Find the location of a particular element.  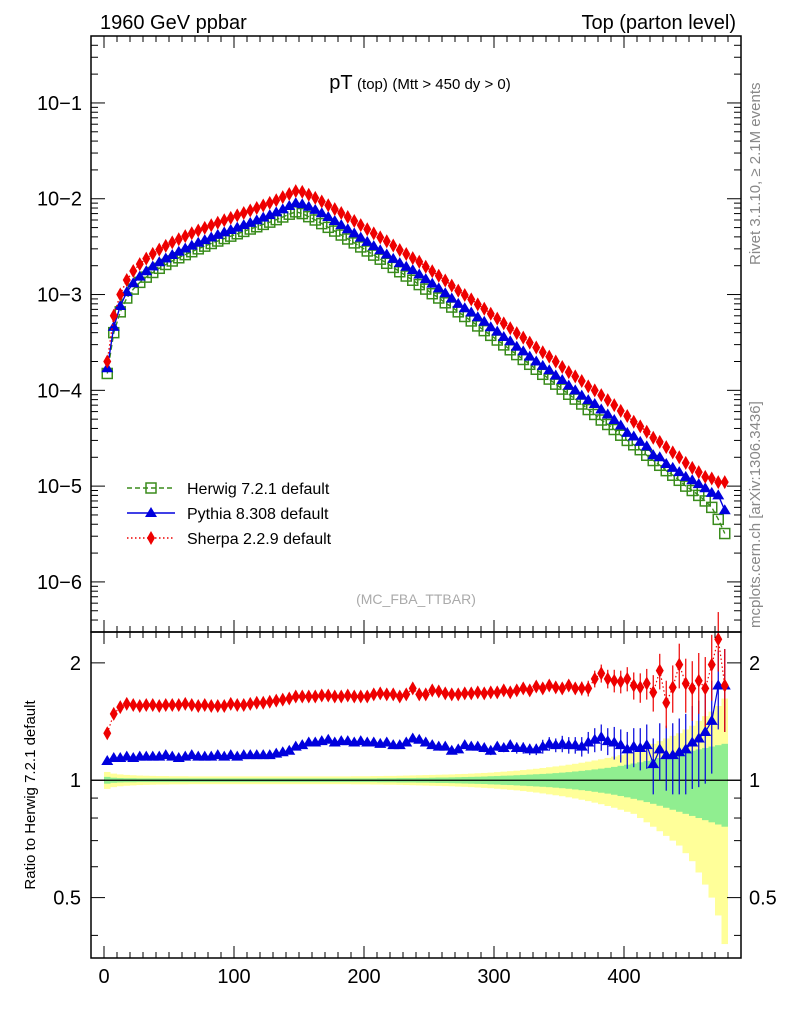

legend-label-pythia: Pythia 8.308 default is located at coordinates (258, 514).